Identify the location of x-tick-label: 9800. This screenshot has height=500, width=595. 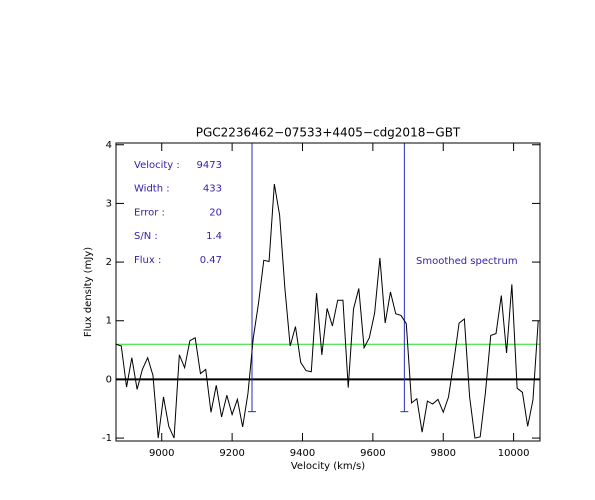
(443, 453).